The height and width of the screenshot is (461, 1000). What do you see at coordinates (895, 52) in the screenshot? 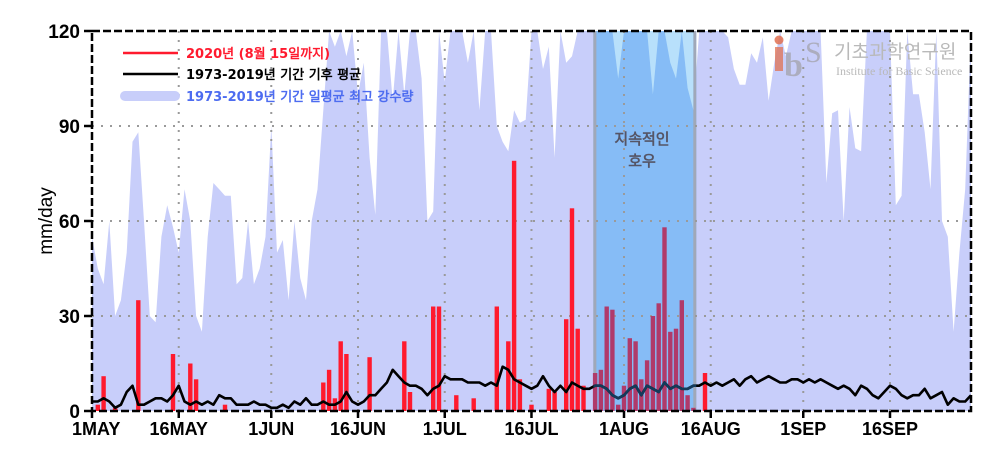
I see `logo-korean: 기초과학연구원` at bounding box center [895, 52].